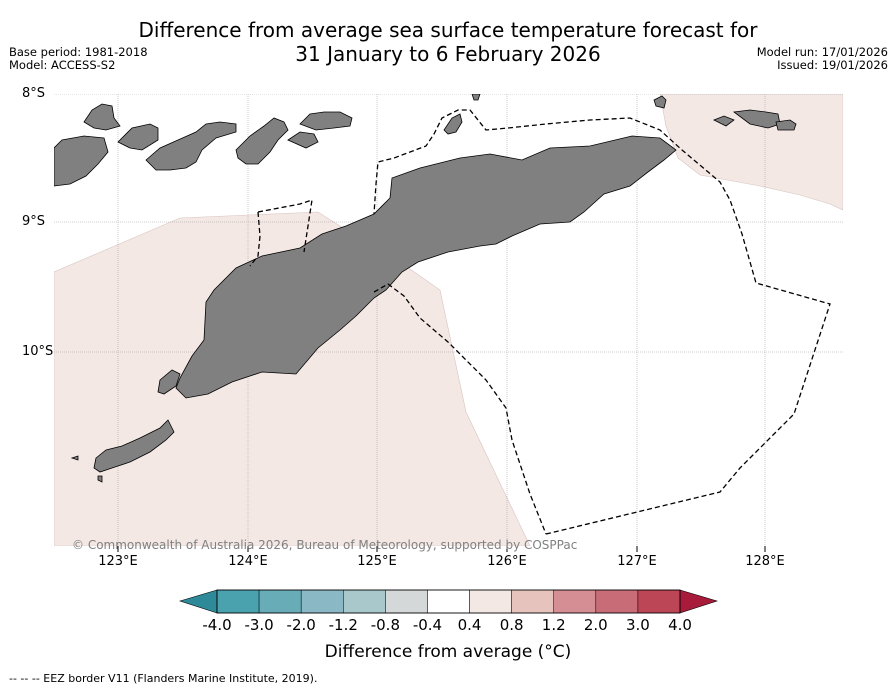  Describe the element at coordinates (81, 161) in the screenshot. I see `alor-pantar-islands` at that location.